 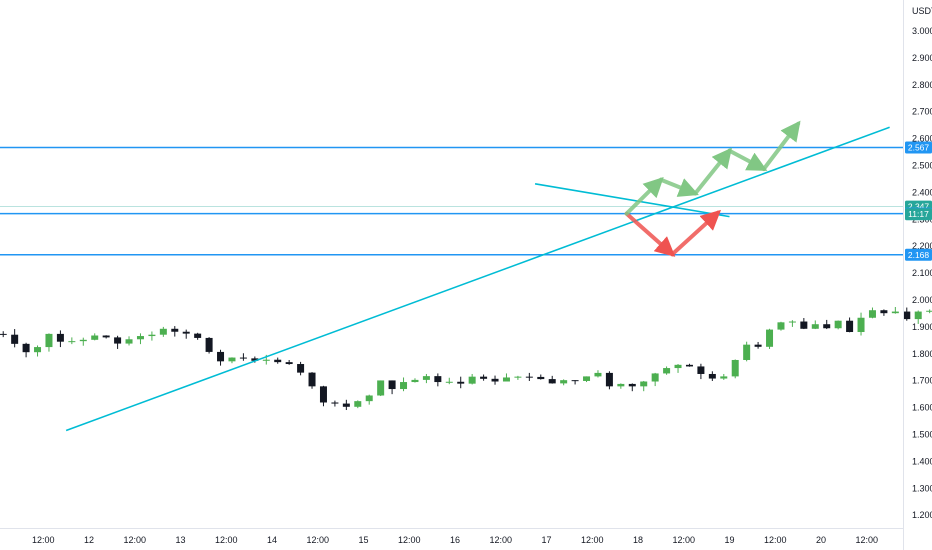 What do you see at coordinates (922, 515) in the screenshot?
I see `y-tick-label: 1.200` at bounding box center [922, 515].